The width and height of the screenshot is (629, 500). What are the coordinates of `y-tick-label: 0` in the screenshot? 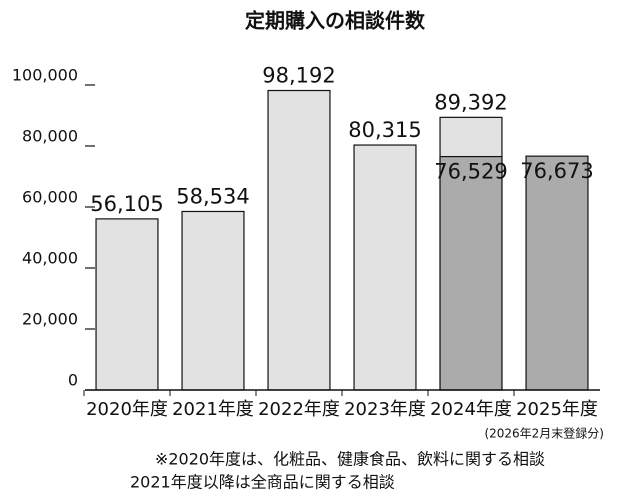 It's located at (73, 380).